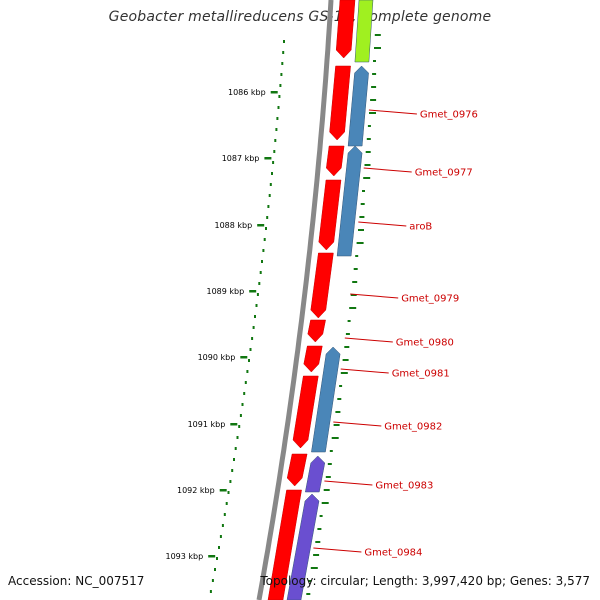 The height and width of the screenshot is (600, 600). Describe the element at coordinates (430, 299) in the screenshot. I see `gene-label: Gmet_0979` at that location.